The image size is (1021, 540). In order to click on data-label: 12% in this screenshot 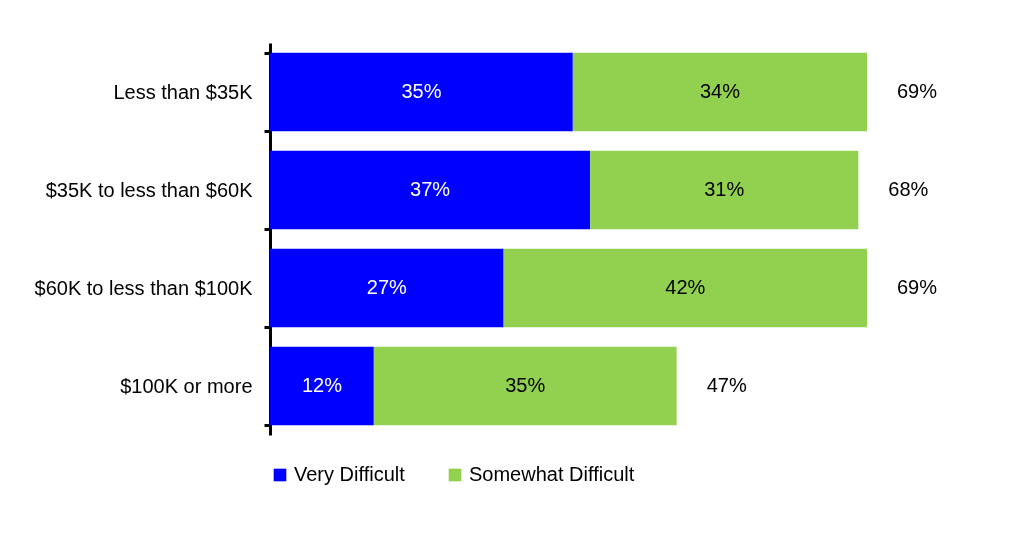, I will do `click(322, 385)`.